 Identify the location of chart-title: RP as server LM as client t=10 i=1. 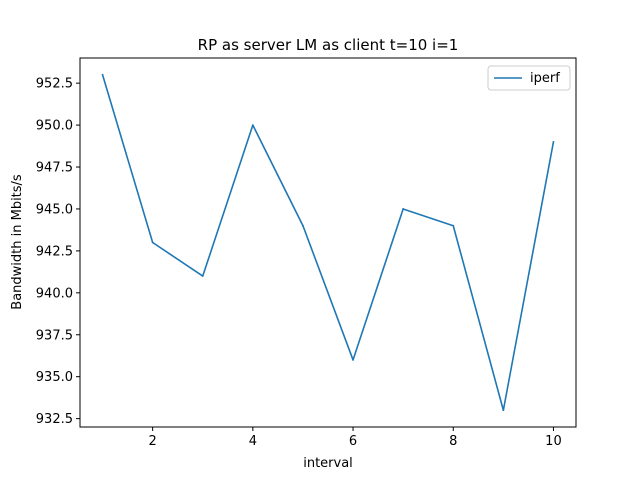
(328, 45).